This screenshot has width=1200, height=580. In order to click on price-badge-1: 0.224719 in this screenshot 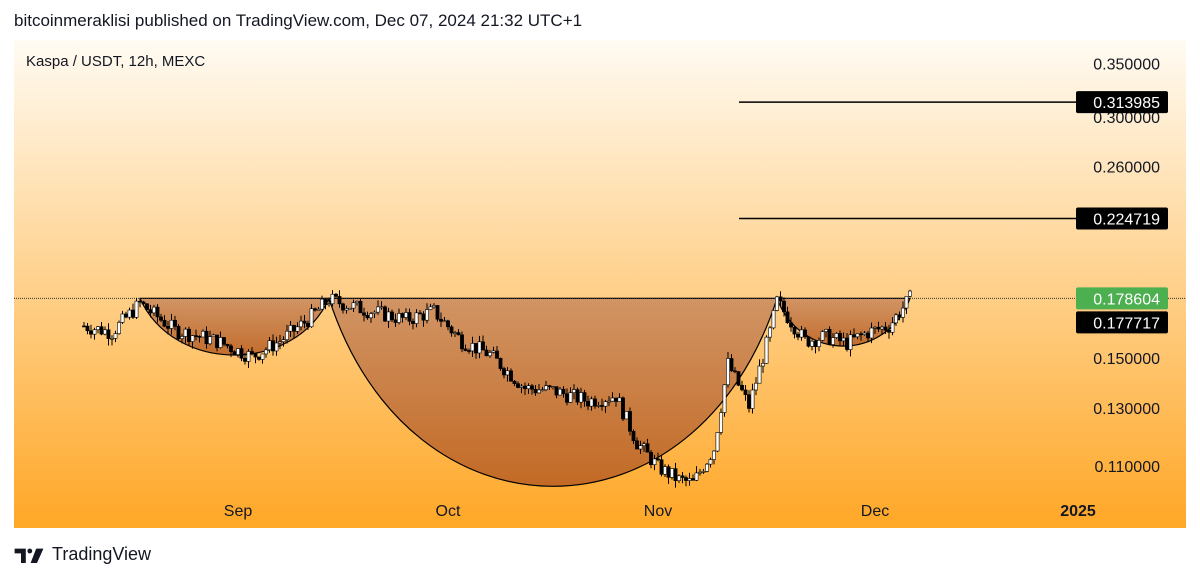, I will do `click(1122, 218)`.